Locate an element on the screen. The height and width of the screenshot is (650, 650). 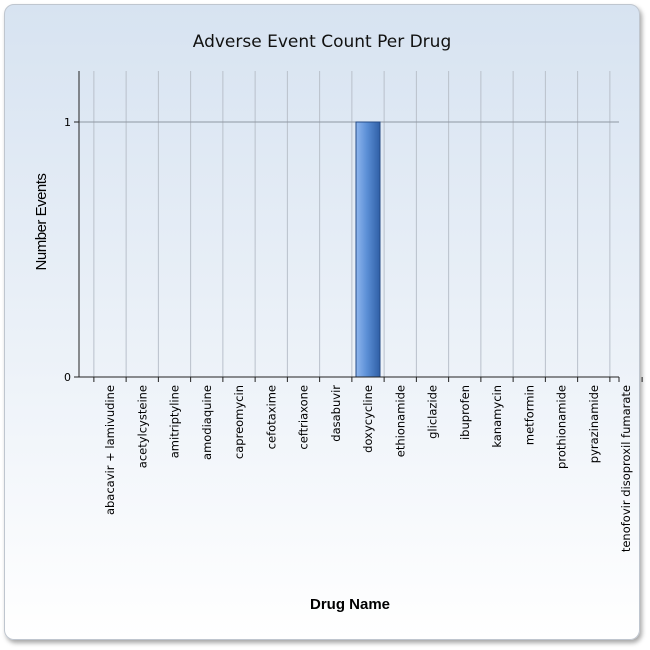
x-category-label: capreomycin is located at coordinates (239, 422).